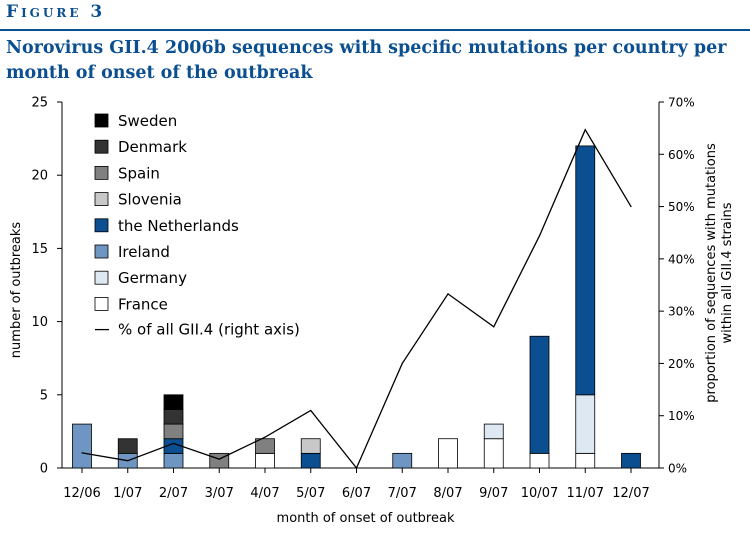 The image size is (750, 537). I want to click on left-y-tick-label: 25, so click(39, 103).